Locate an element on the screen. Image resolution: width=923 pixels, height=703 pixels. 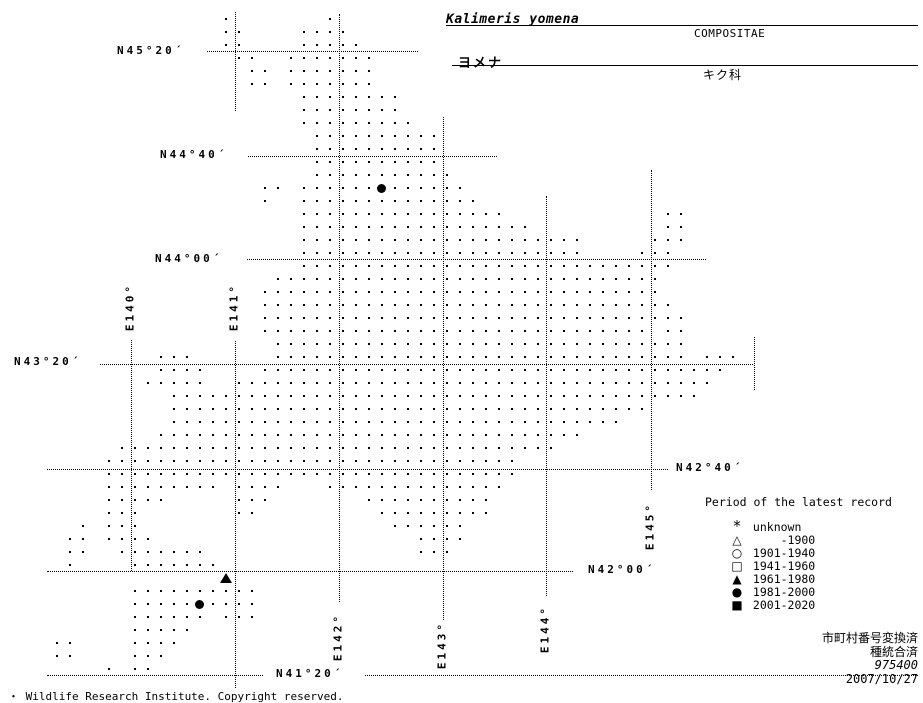
latitude-label: N42°40´ is located at coordinates (710, 467).